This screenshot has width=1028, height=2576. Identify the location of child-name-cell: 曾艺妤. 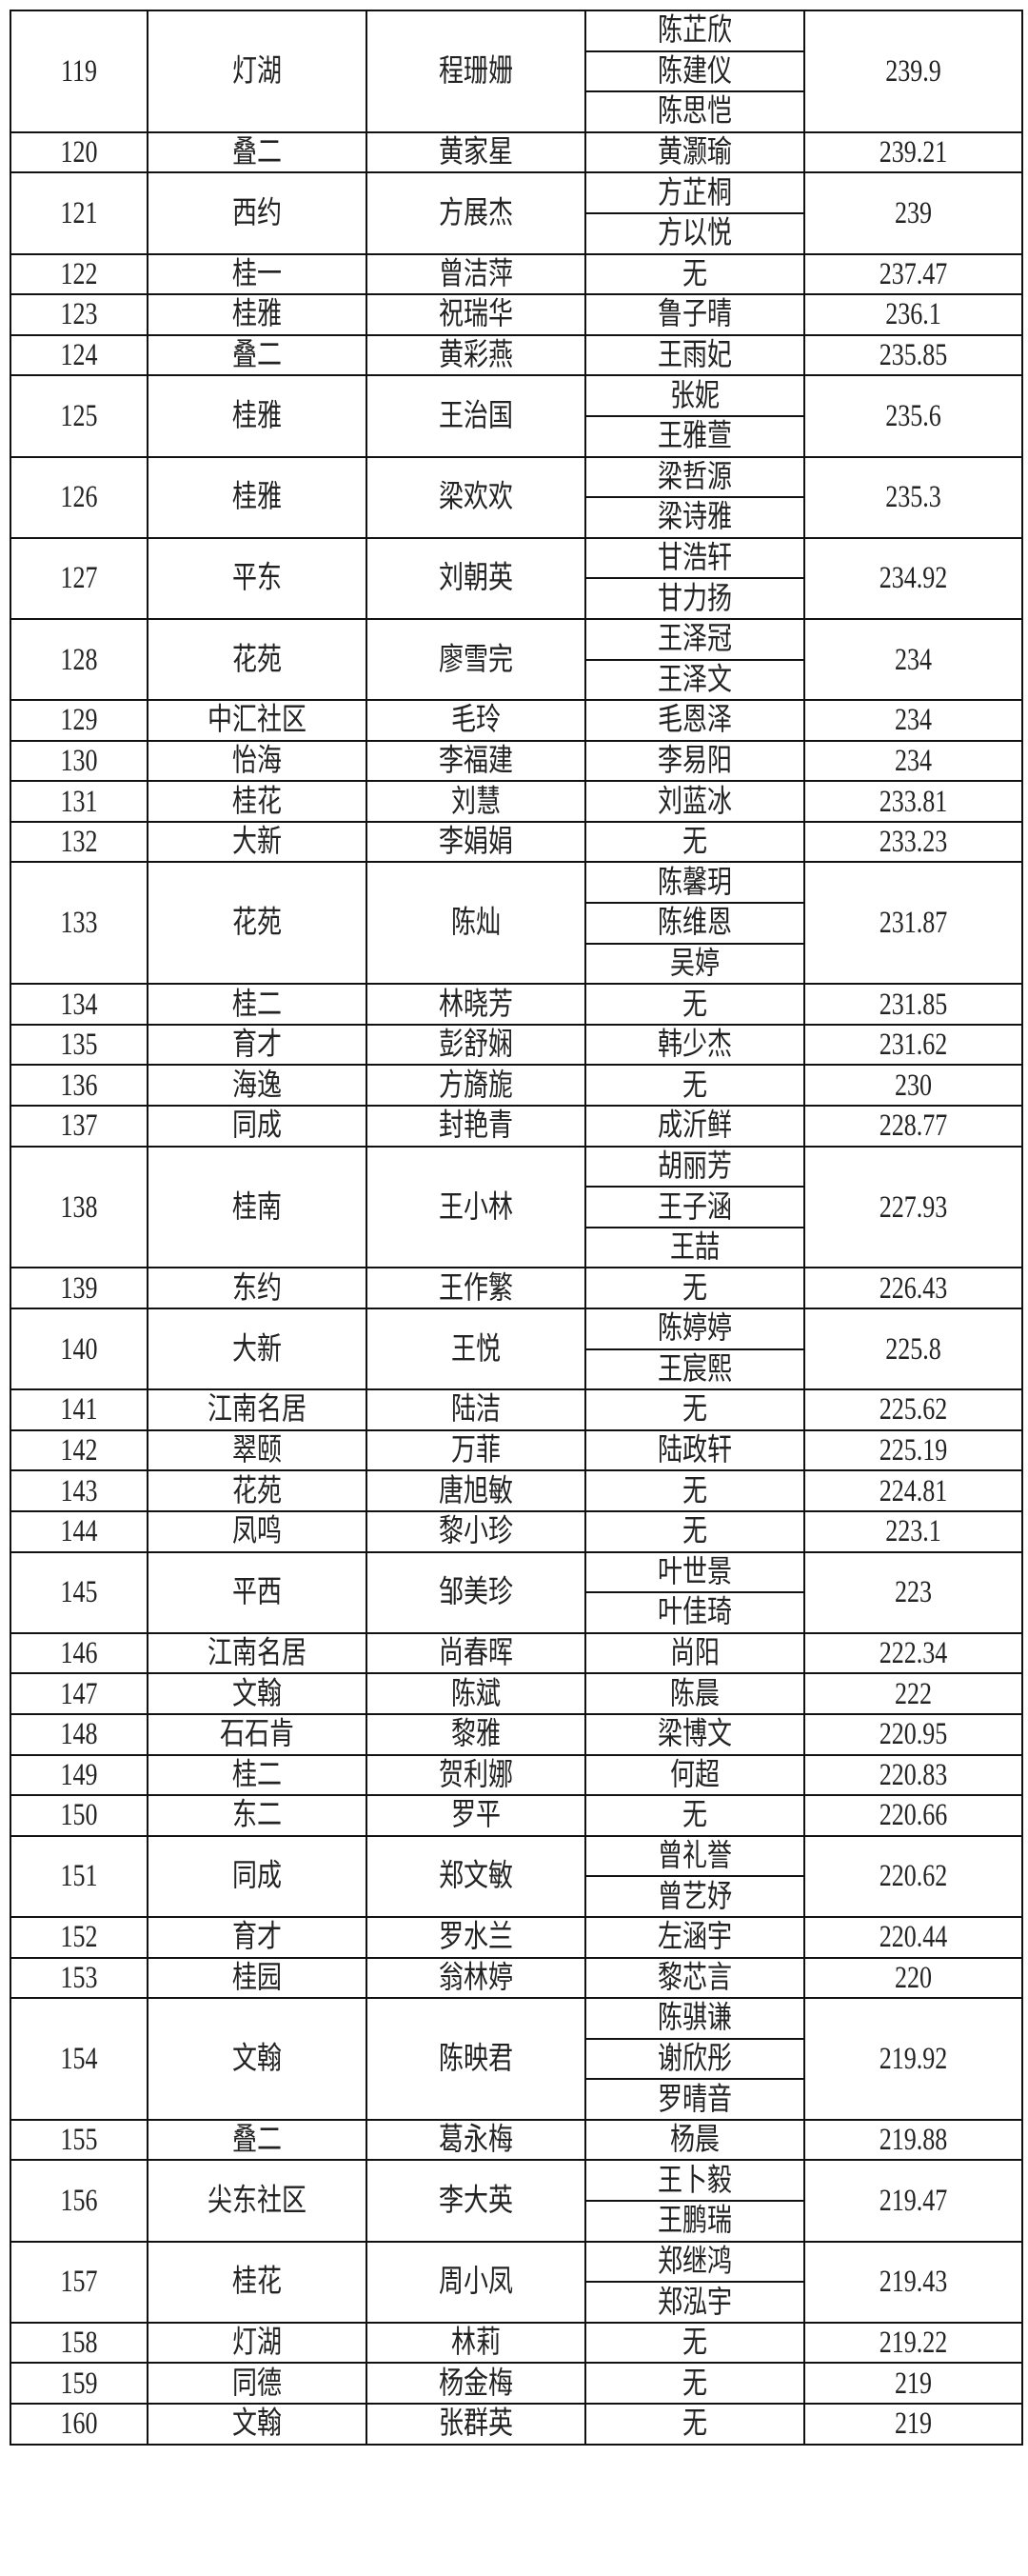
(694, 1897).